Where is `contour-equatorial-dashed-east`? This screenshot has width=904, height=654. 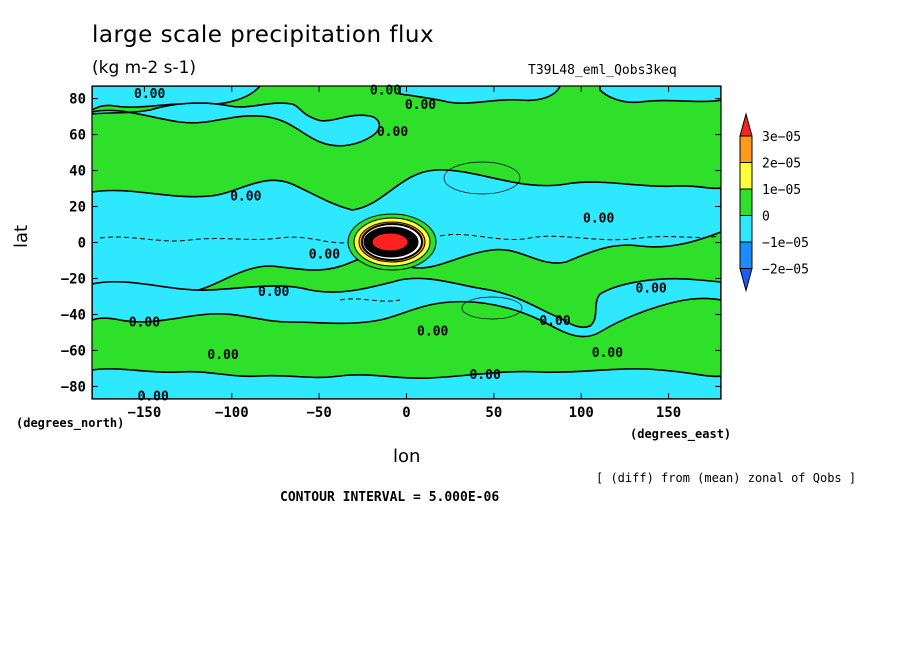
contour-equatorial-dashed-east is located at coordinates (579, 237).